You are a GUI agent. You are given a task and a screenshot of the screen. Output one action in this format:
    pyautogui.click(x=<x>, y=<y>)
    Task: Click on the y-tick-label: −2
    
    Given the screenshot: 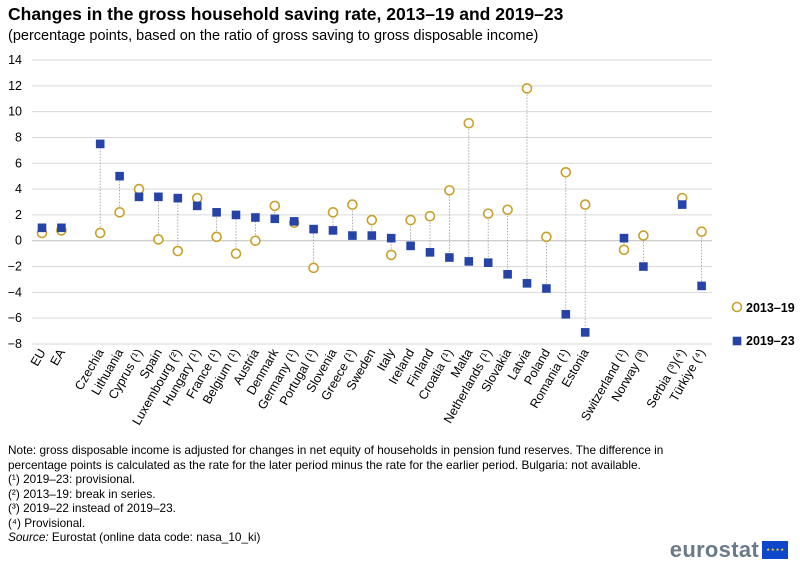 What is the action you would take?
    pyautogui.click(x=15, y=267)
    